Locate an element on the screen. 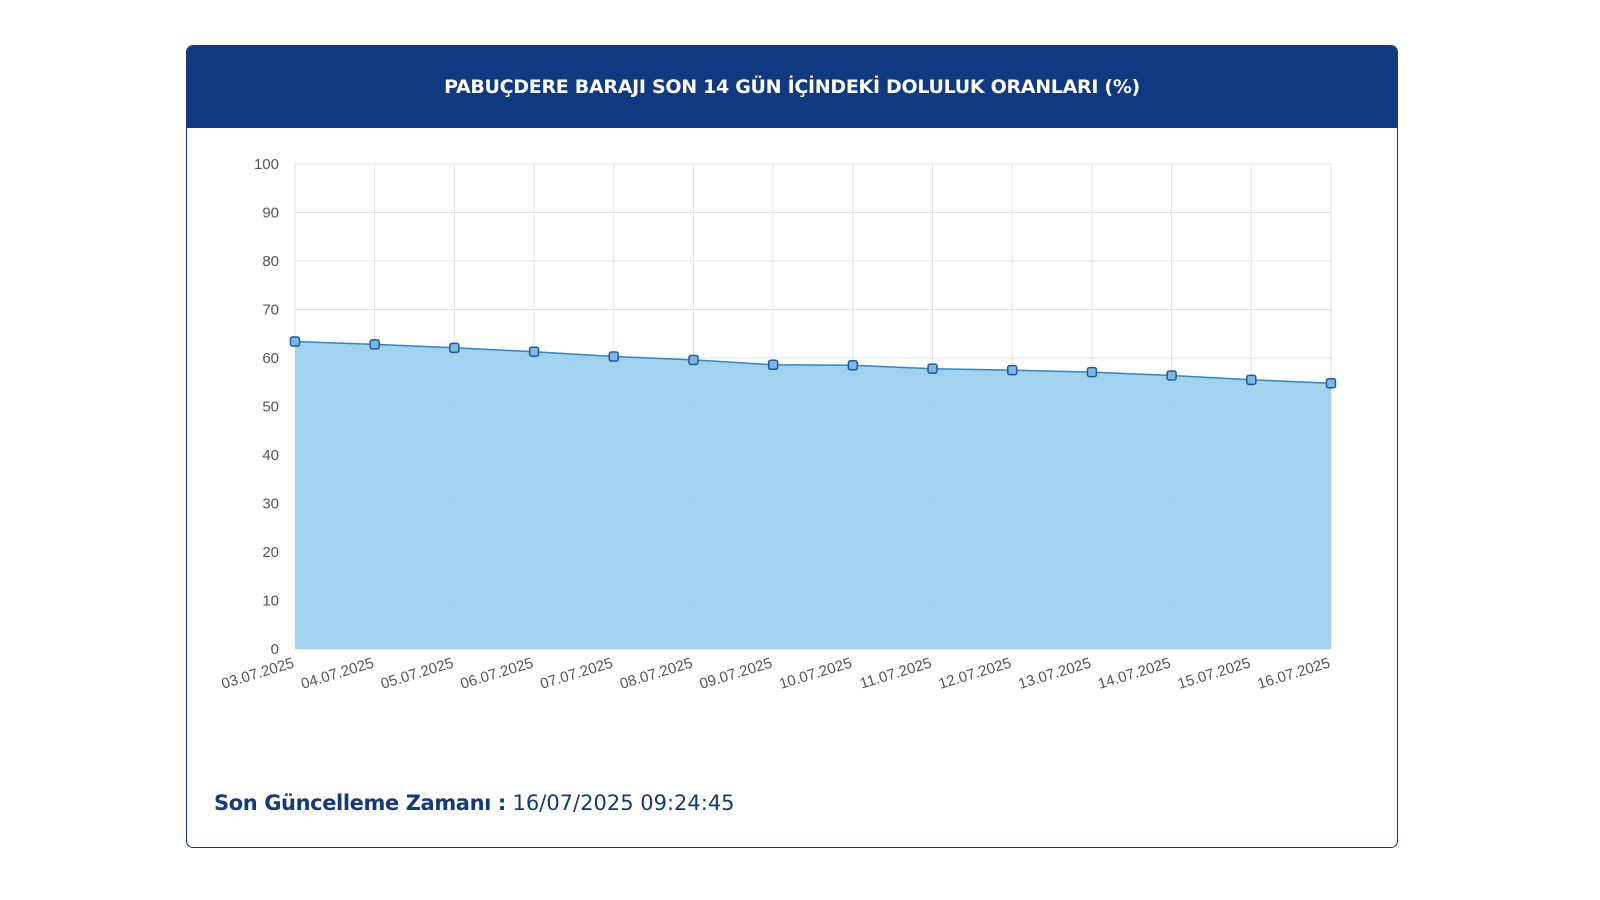 The width and height of the screenshot is (1600, 900). y-tick-label: 40 is located at coordinates (270, 455).